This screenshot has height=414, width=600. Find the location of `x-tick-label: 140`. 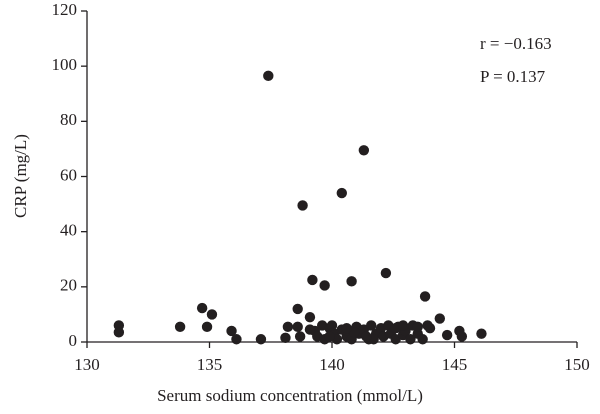

x-tick-label: 140 is located at coordinates (332, 364).